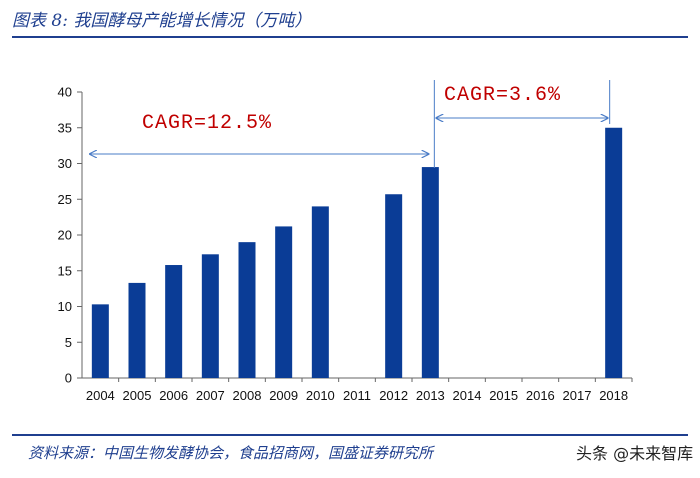 Image resolution: width=700 pixels, height=478 pixels. What do you see at coordinates (65, 270) in the screenshot?
I see `y-tick-label: 15` at bounding box center [65, 270].